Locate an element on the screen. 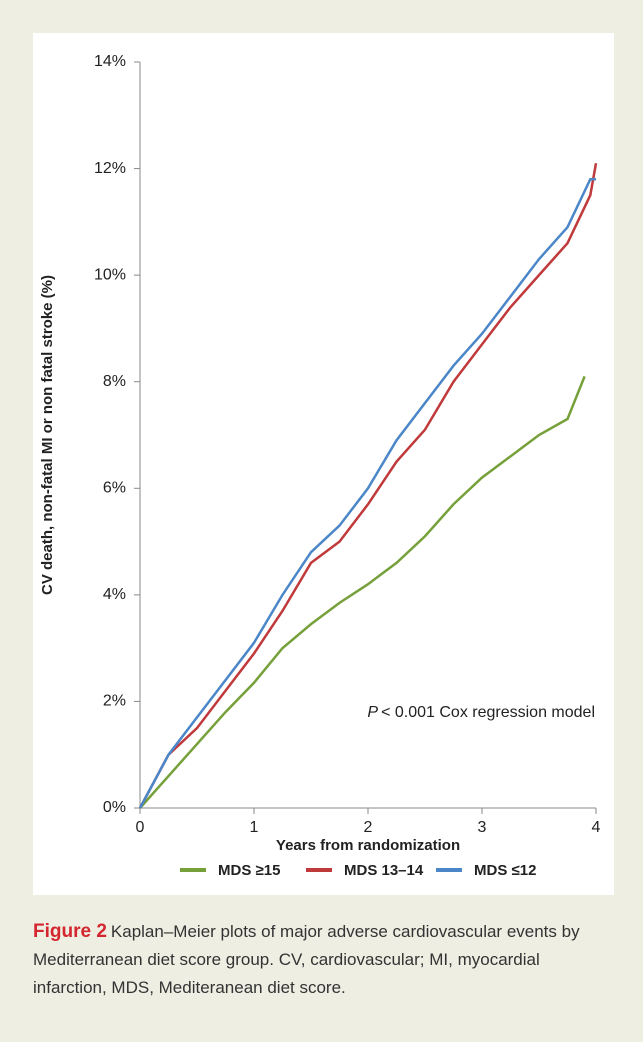  caption-label: Figure 2 is located at coordinates (70, 931).